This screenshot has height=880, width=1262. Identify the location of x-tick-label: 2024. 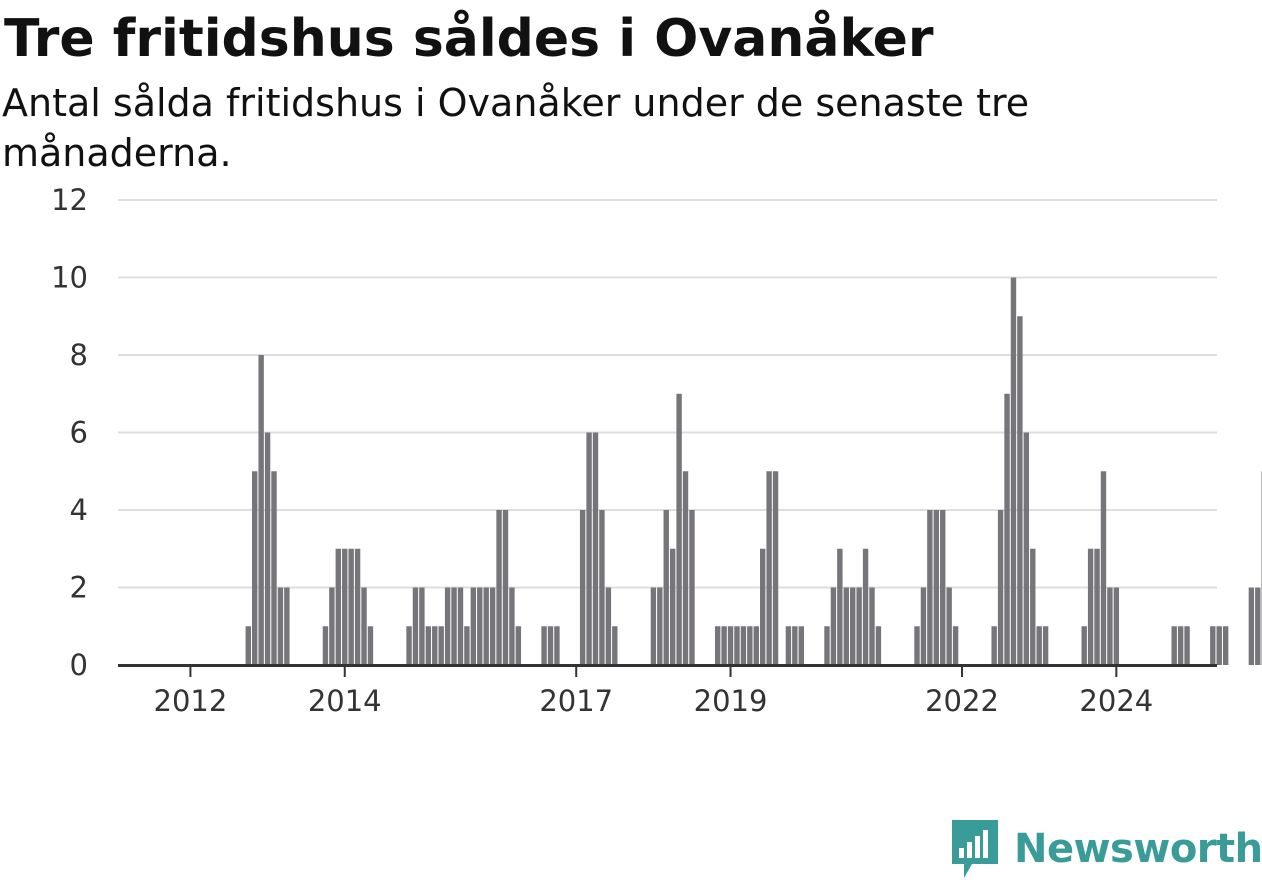
(1116, 701).